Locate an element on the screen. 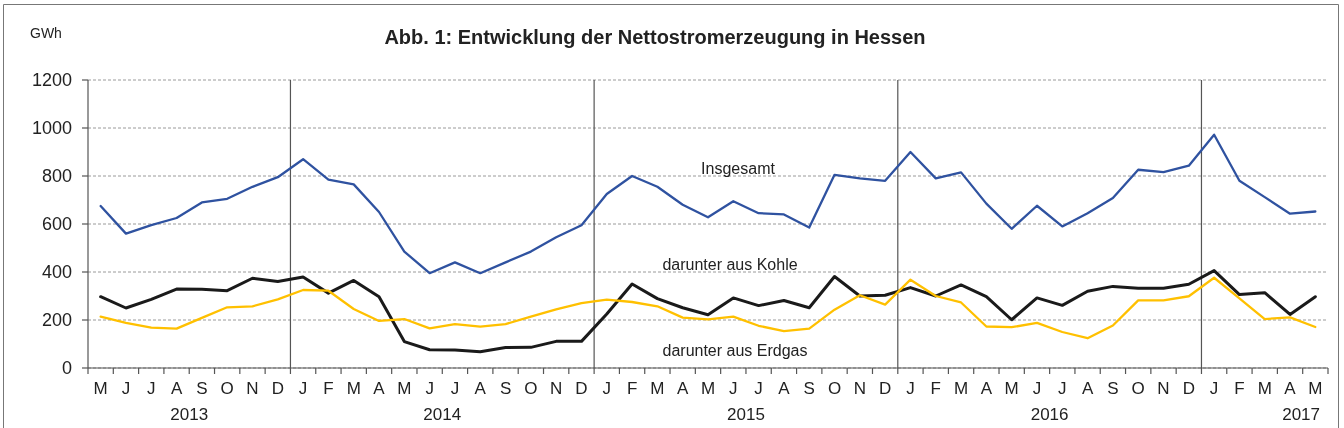  chart-title: Abb. 1: Entwicklung der Nettostromerzeugung in Hessen is located at coordinates (655, 37).